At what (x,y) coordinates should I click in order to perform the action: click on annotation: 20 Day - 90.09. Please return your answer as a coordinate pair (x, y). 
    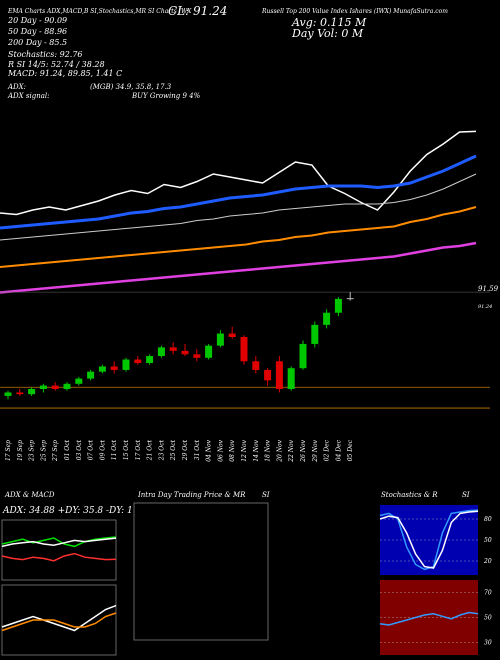
    Looking at the image, I should click on (37, 20).